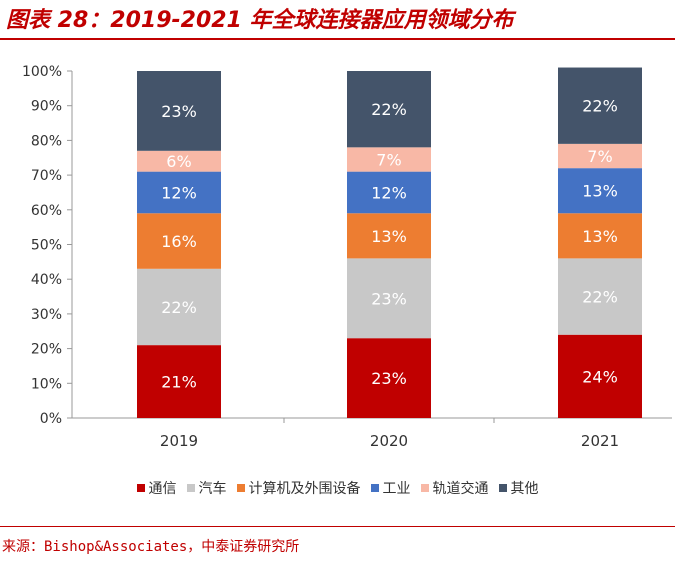 The height and width of the screenshot is (564, 675). What do you see at coordinates (396, 489) in the screenshot?
I see `legend-label: 工业` at bounding box center [396, 489].